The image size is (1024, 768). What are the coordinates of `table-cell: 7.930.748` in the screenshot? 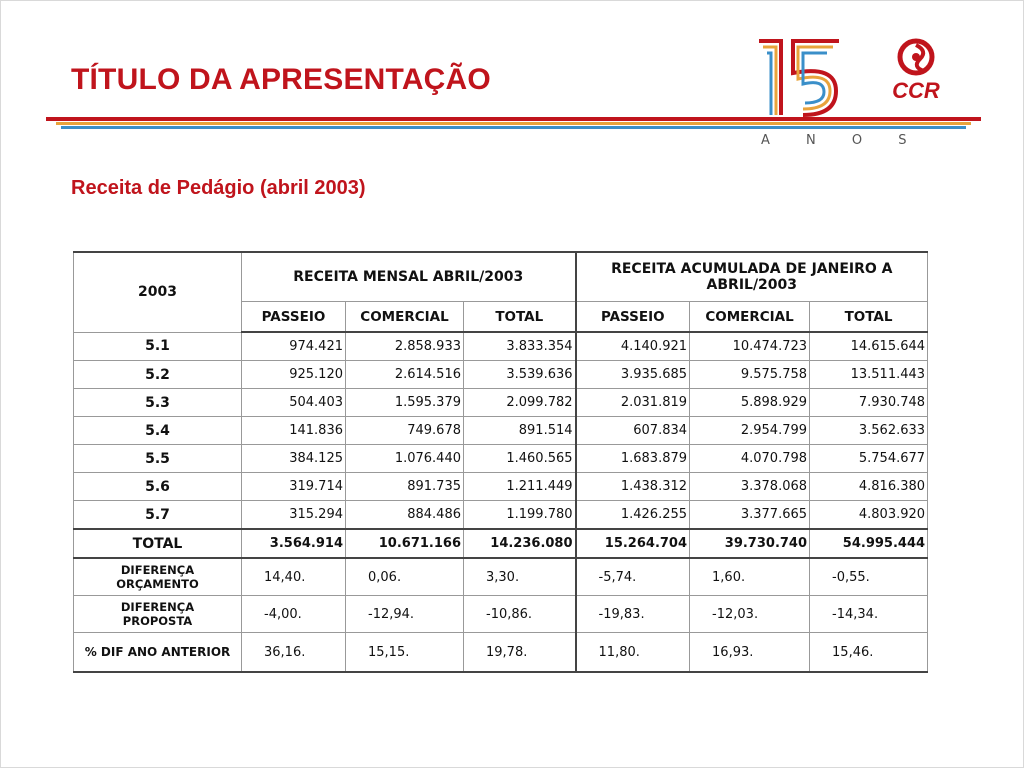 It's located at (869, 402).